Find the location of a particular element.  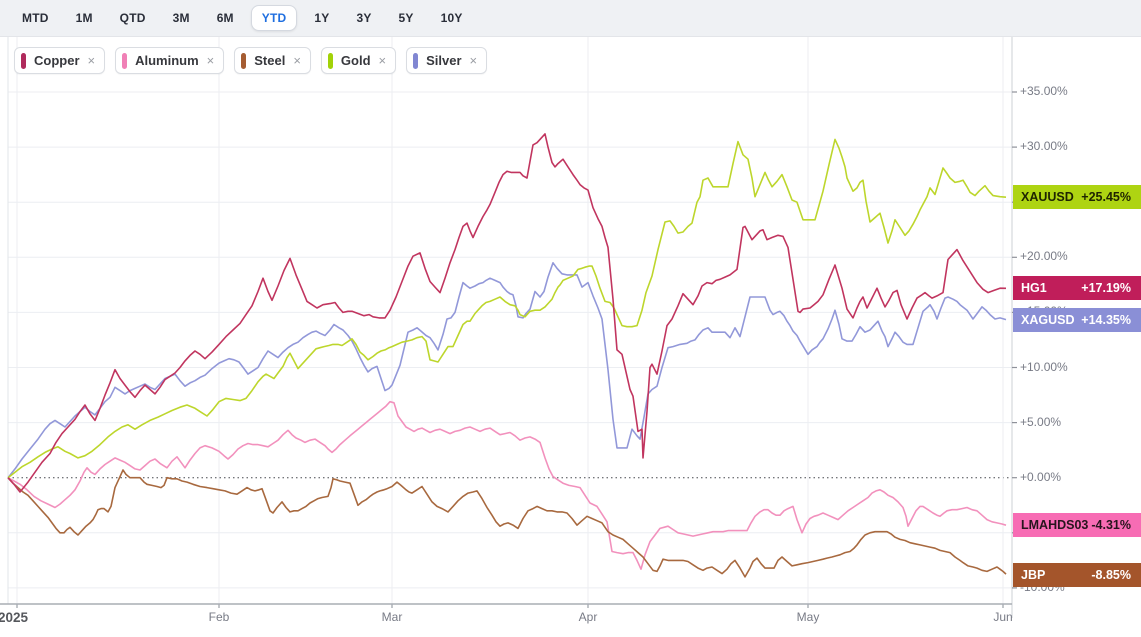

pill-ticker: XAUUSD is located at coordinates (1047, 197).